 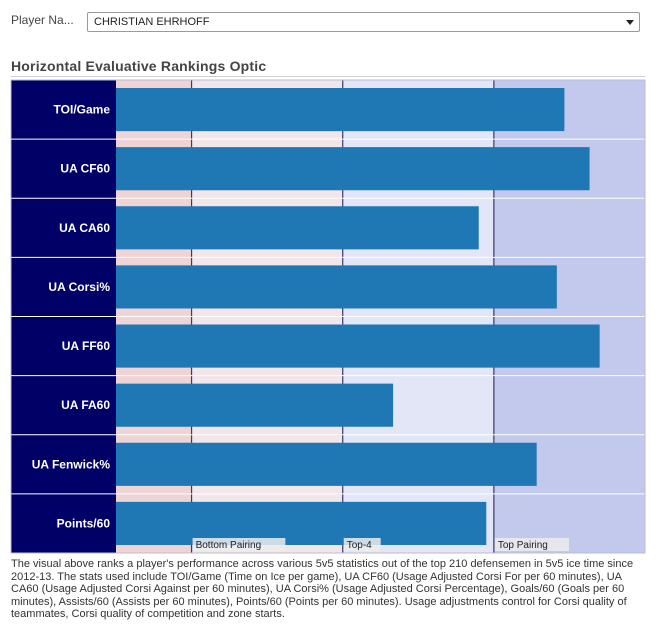 I want to click on title-divider, so click(x=328, y=76).